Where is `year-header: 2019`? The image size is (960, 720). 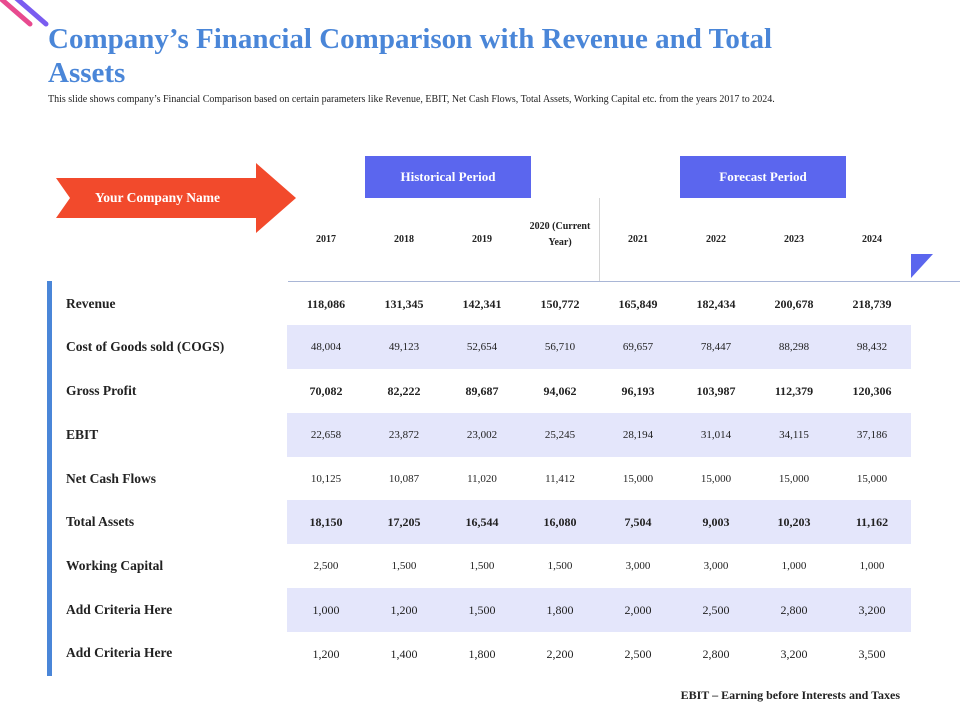 year-header: 2019 is located at coordinates (482, 239).